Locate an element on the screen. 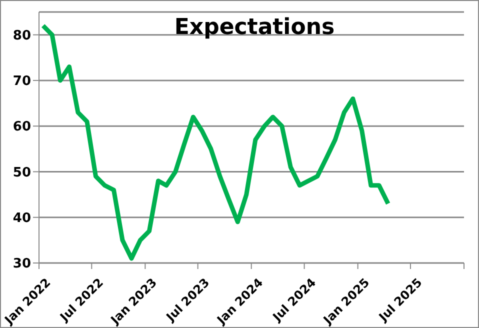 This screenshot has height=328, width=479. y-tick-label: 80 is located at coordinates (21, 36).